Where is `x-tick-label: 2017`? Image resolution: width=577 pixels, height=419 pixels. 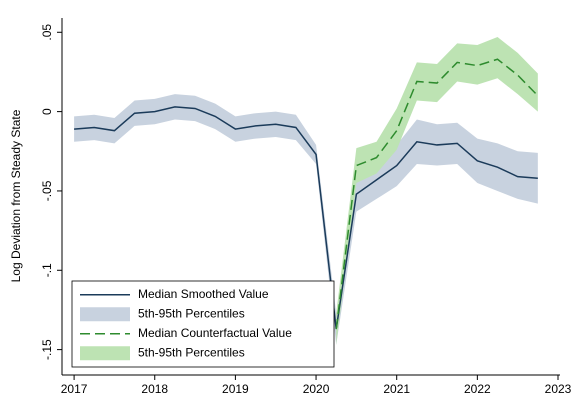 x-tick-label: 2017 is located at coordinates (74, 389).